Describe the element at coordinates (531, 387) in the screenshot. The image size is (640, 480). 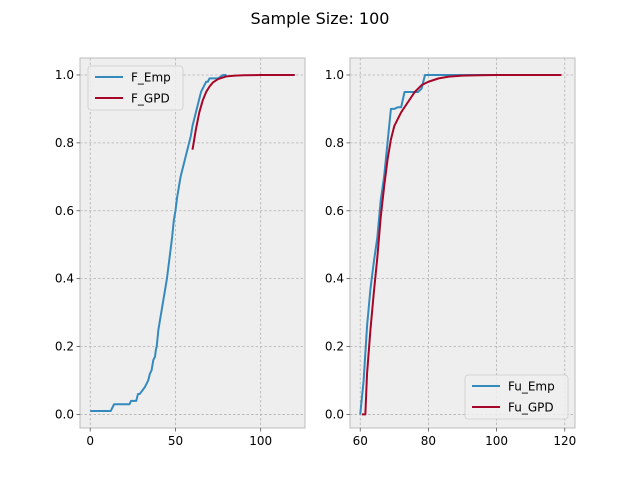
I see `right-legend-label: Fu_Emp` at that location.